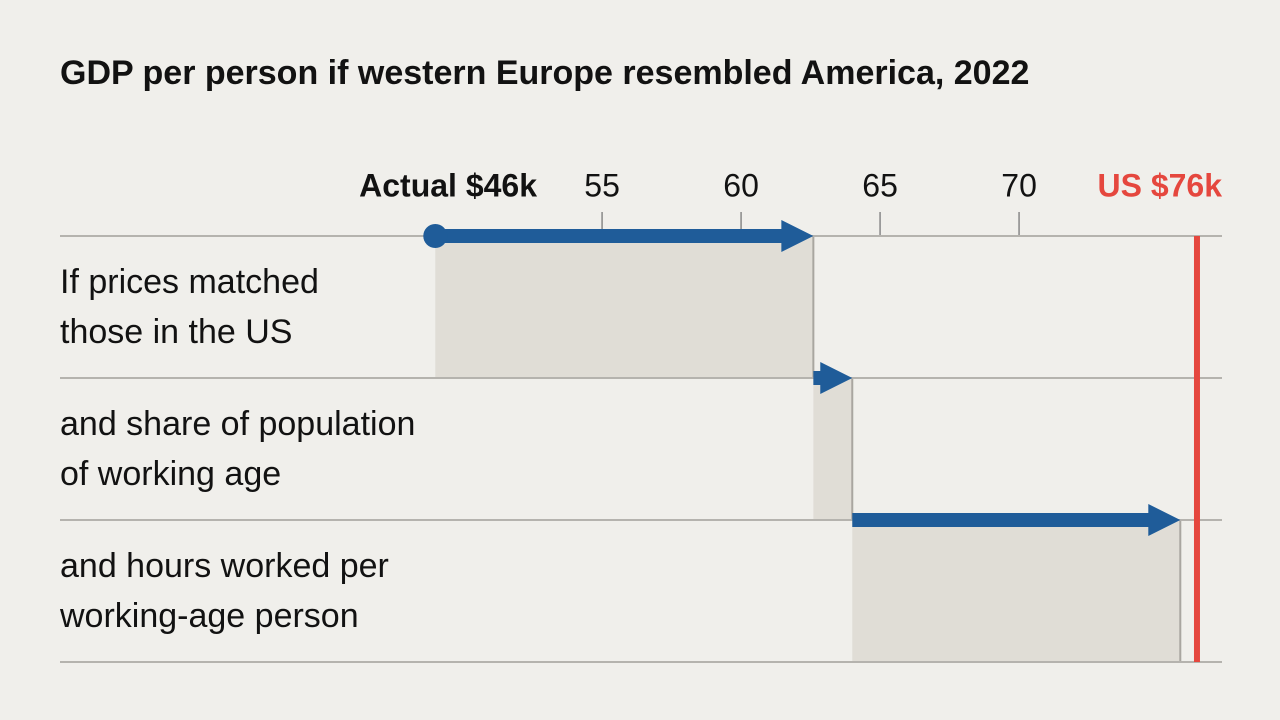 The height and width of the screenshot is (720, 1280). Describe the element at coordinates (602, 185) in the screenshot. I see `x-tick-label: 55` at that location.